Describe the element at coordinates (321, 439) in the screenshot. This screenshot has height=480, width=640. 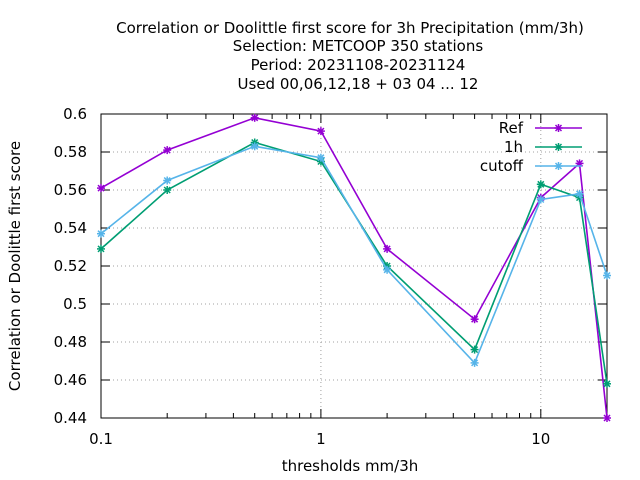
I see `x-tick-label: 1` at that location.